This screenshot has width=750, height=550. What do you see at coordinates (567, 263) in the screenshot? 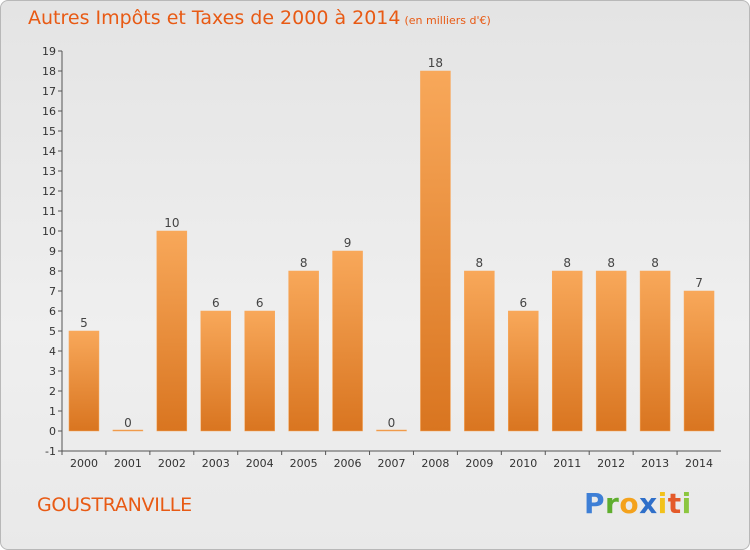
I see `value-label-2011: 8` at bounding box center [567, 263].